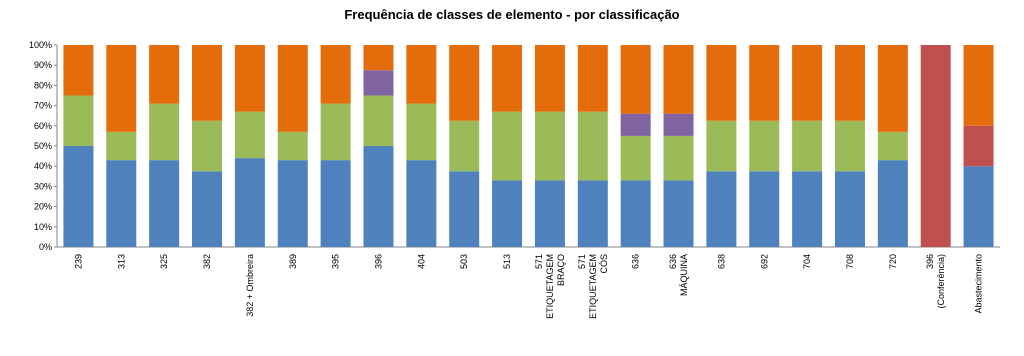 The width and height of the screenshot is (1024, 356). What do you see at coordinates (941, 281) in the screenshot?
I see `x-tick-label: (Conferência)` at bounding box center [941, 281].